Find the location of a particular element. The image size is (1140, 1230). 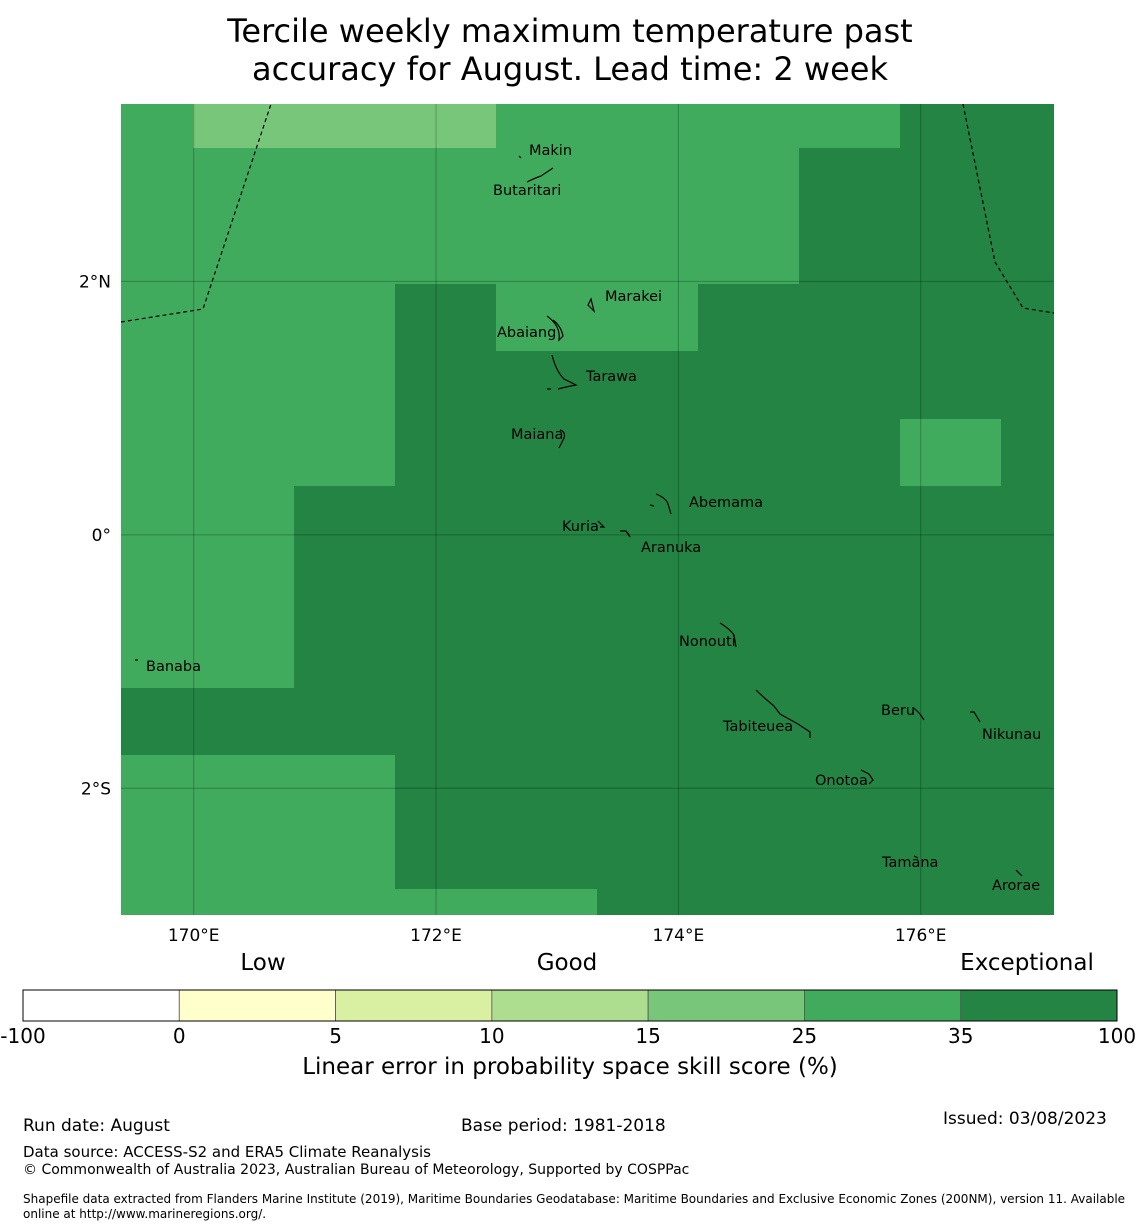

eez-boundary is located at coordinates (587, 213).